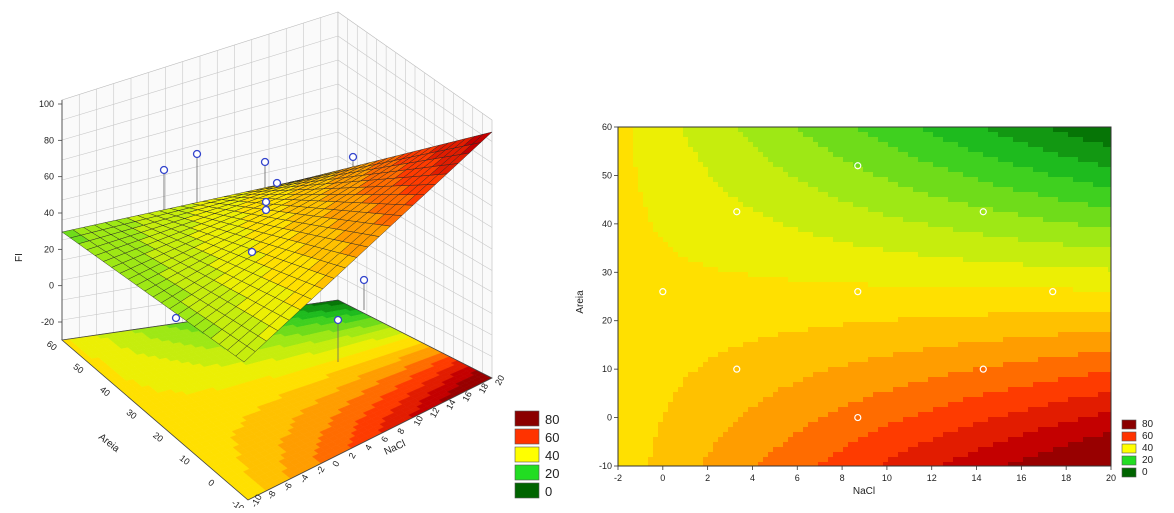 The image size is (1174, 513). What do you see at coordinates (158, 437) in the screenshot?
I see `y-tick-label: 20` at bounding box center [158, 437].